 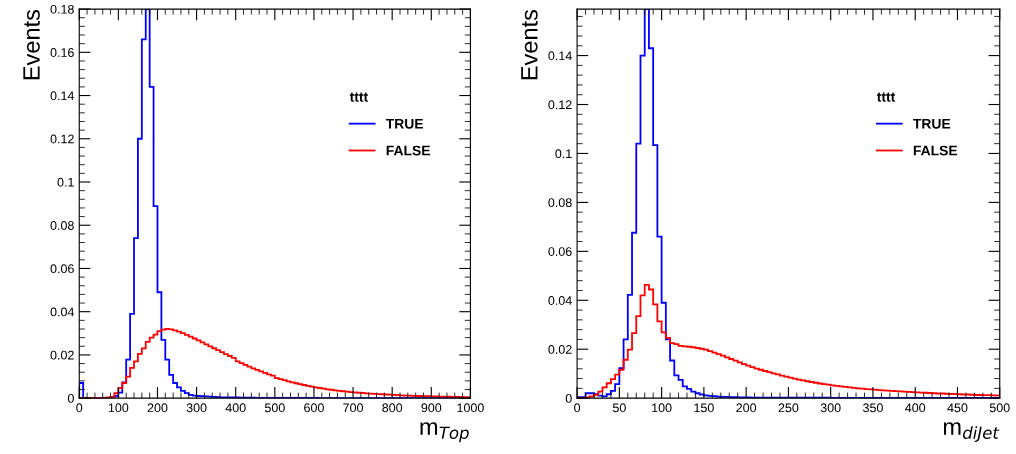 I want to click on x-tick-label: 150, so click(x=704, y=408).